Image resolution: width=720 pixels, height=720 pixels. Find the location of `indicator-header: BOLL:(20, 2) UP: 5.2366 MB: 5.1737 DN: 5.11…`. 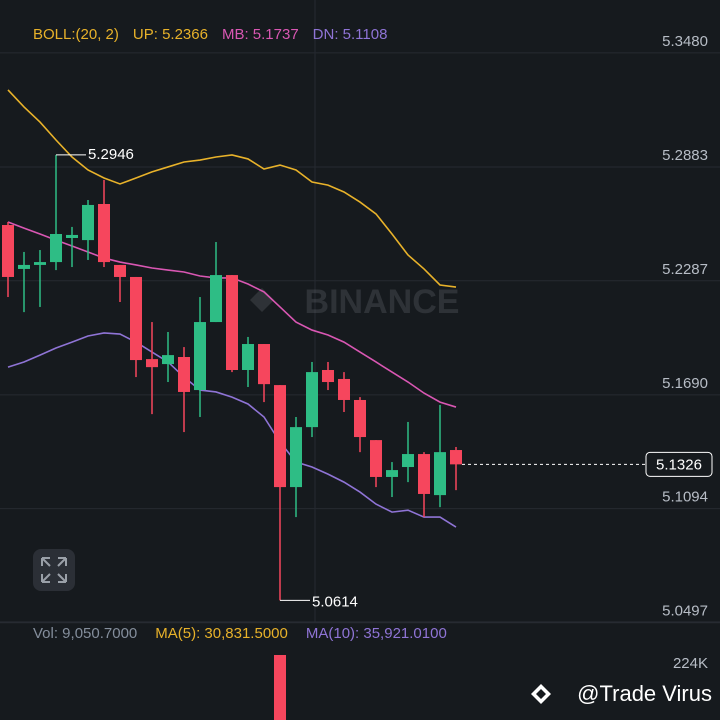

indicator-header: BOLL:(20, 2) UP: 5.2366 MB: 5.1737 DN: 5.11… is located at coordinates (210, 34).